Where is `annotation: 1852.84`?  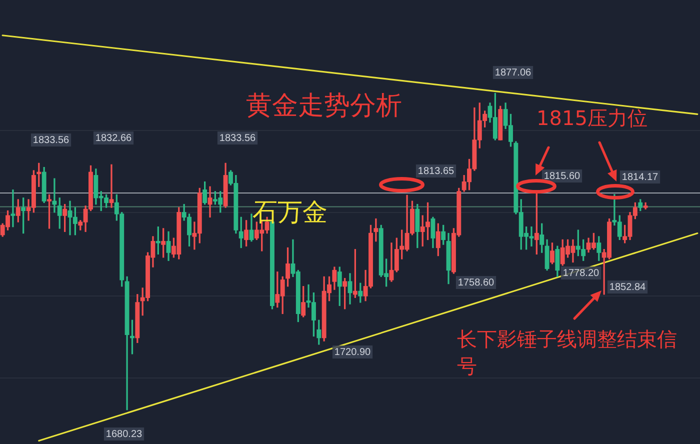 annotation: 1852.84 is located at coordinates (627, 287).